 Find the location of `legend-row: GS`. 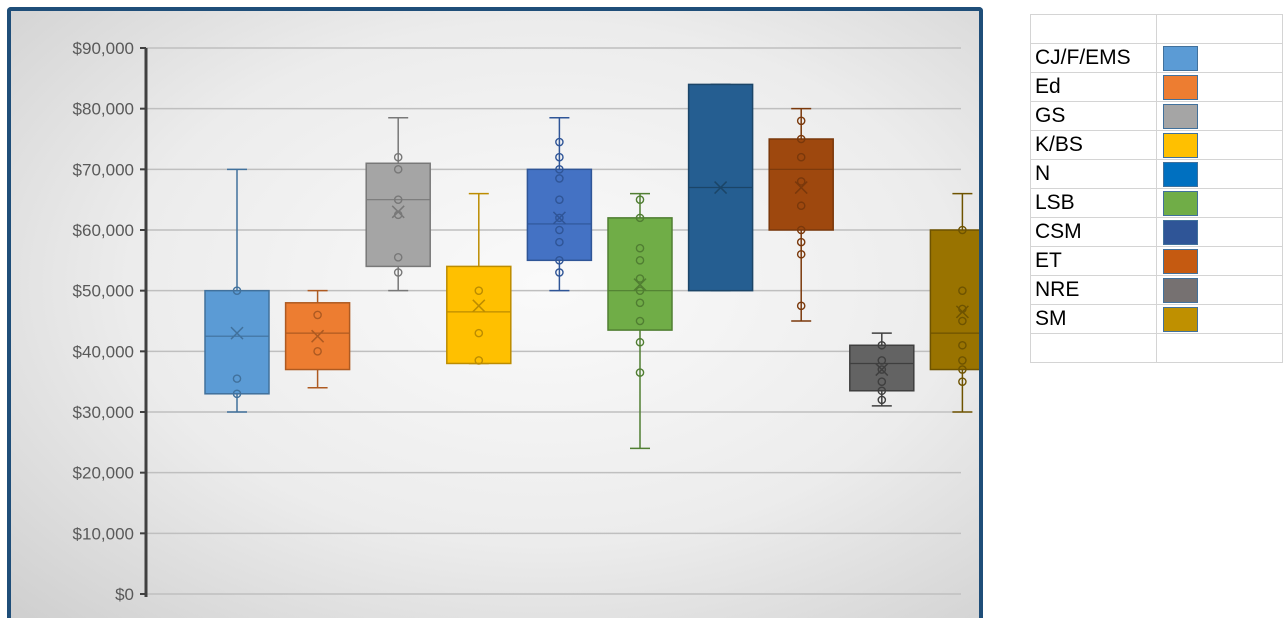

legend-row: GS is located at coordinates (1156, 116).